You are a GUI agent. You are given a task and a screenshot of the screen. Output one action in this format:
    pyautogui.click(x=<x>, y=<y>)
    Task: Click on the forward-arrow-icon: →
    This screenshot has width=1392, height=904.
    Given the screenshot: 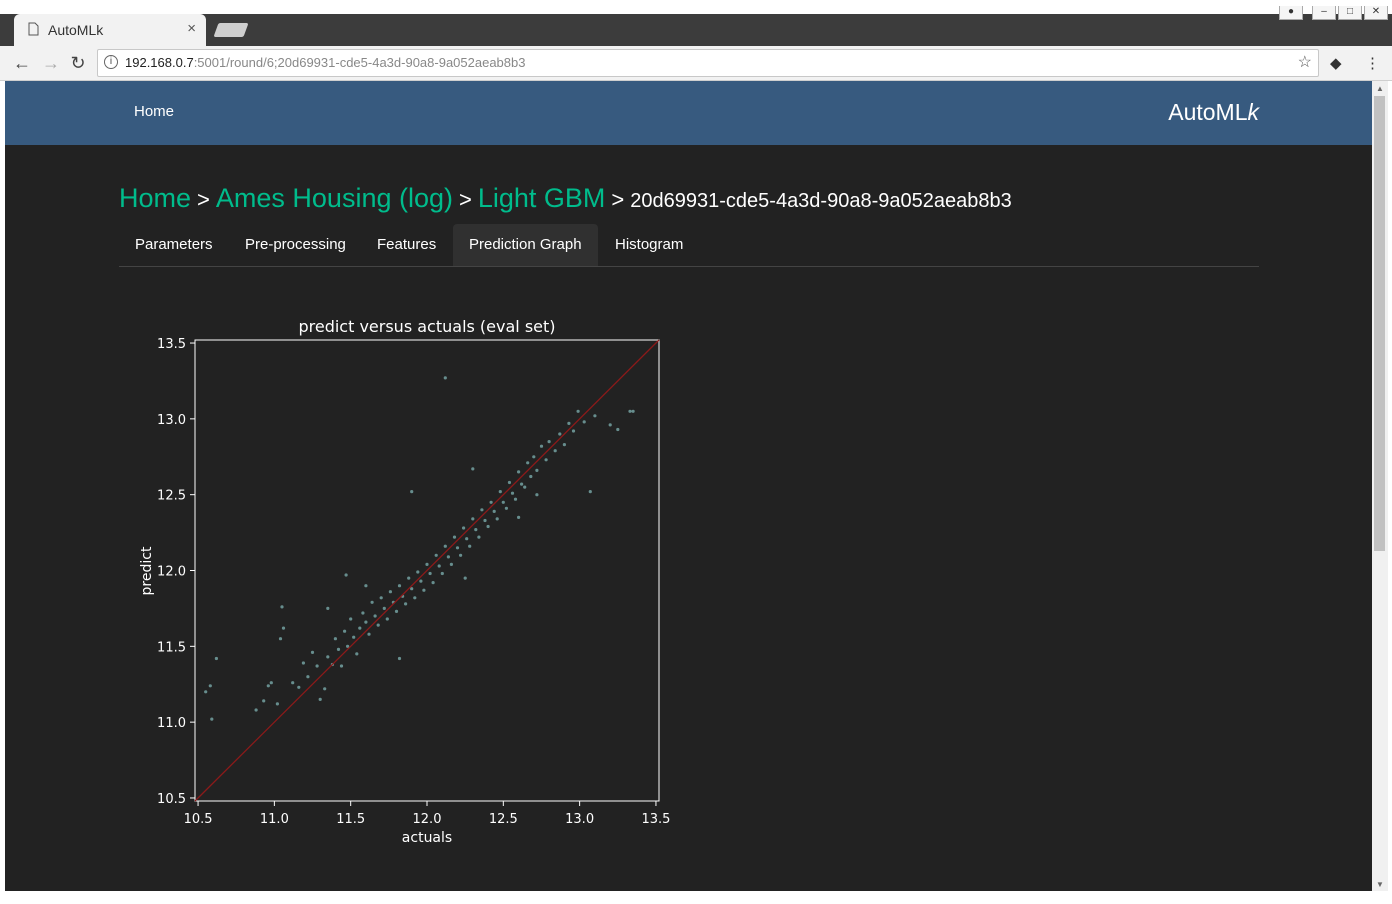 What is the action you would take?
    pyautogui.click(x=51, y=63)
    